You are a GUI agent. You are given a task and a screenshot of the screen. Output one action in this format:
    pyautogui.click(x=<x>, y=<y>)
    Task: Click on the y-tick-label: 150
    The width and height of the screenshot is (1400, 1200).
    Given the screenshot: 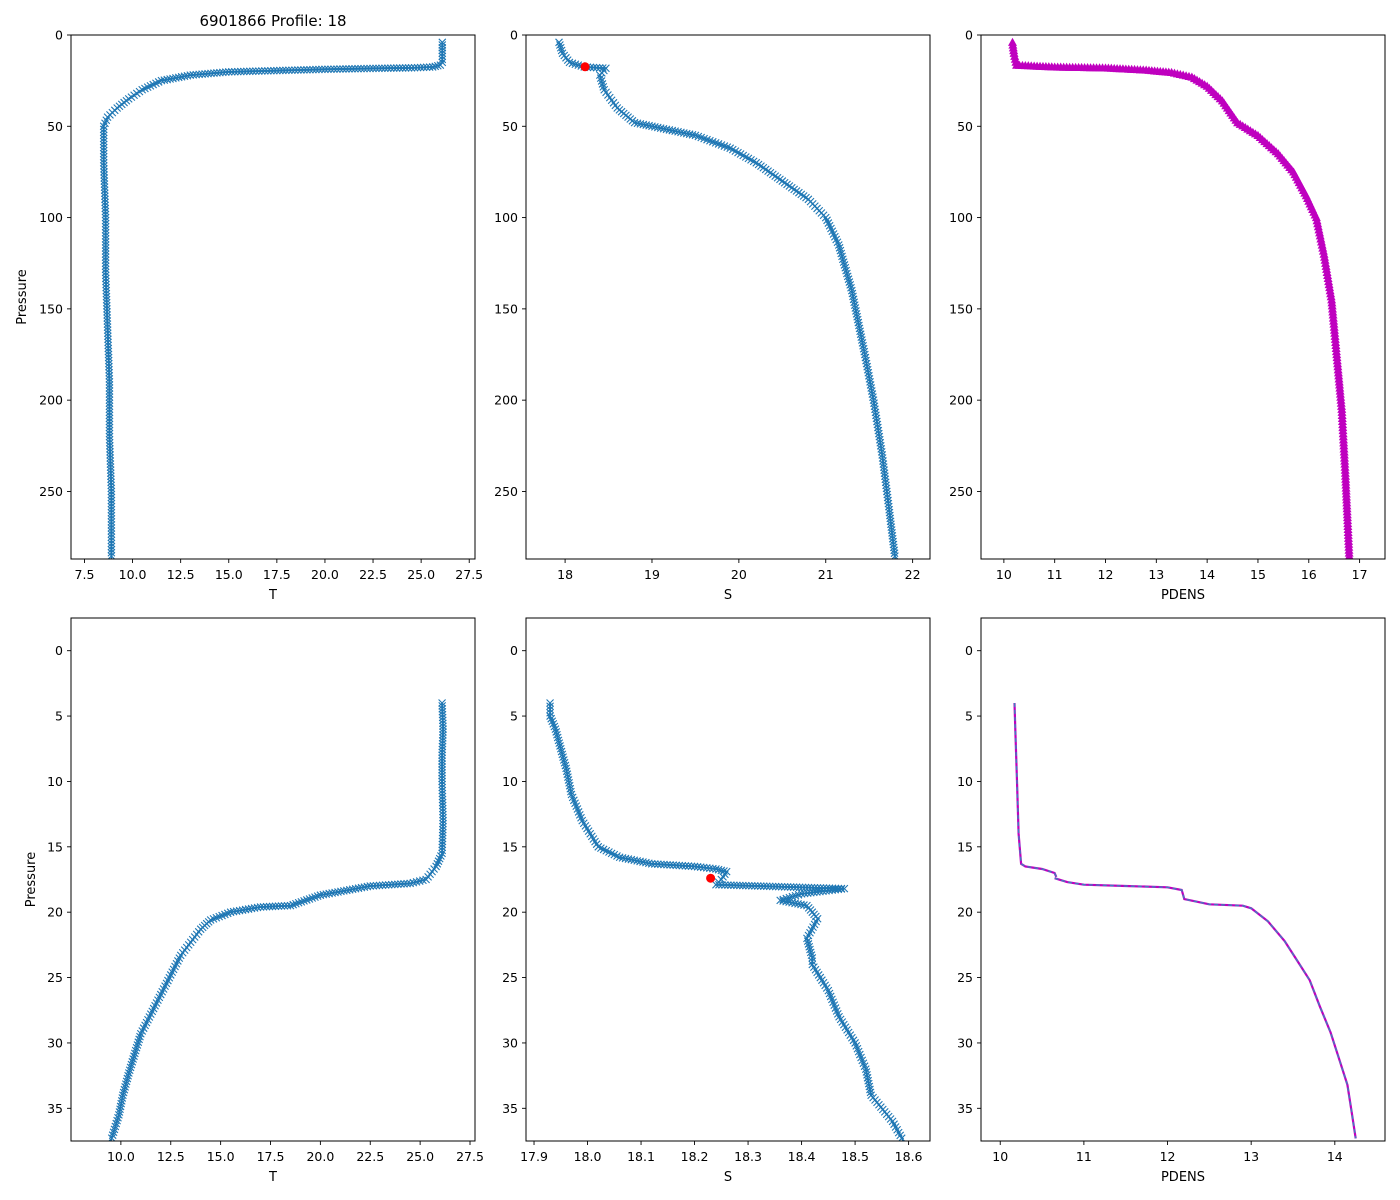 What is the action you would take?
    pyautogui.click(x=506, y=308)
    